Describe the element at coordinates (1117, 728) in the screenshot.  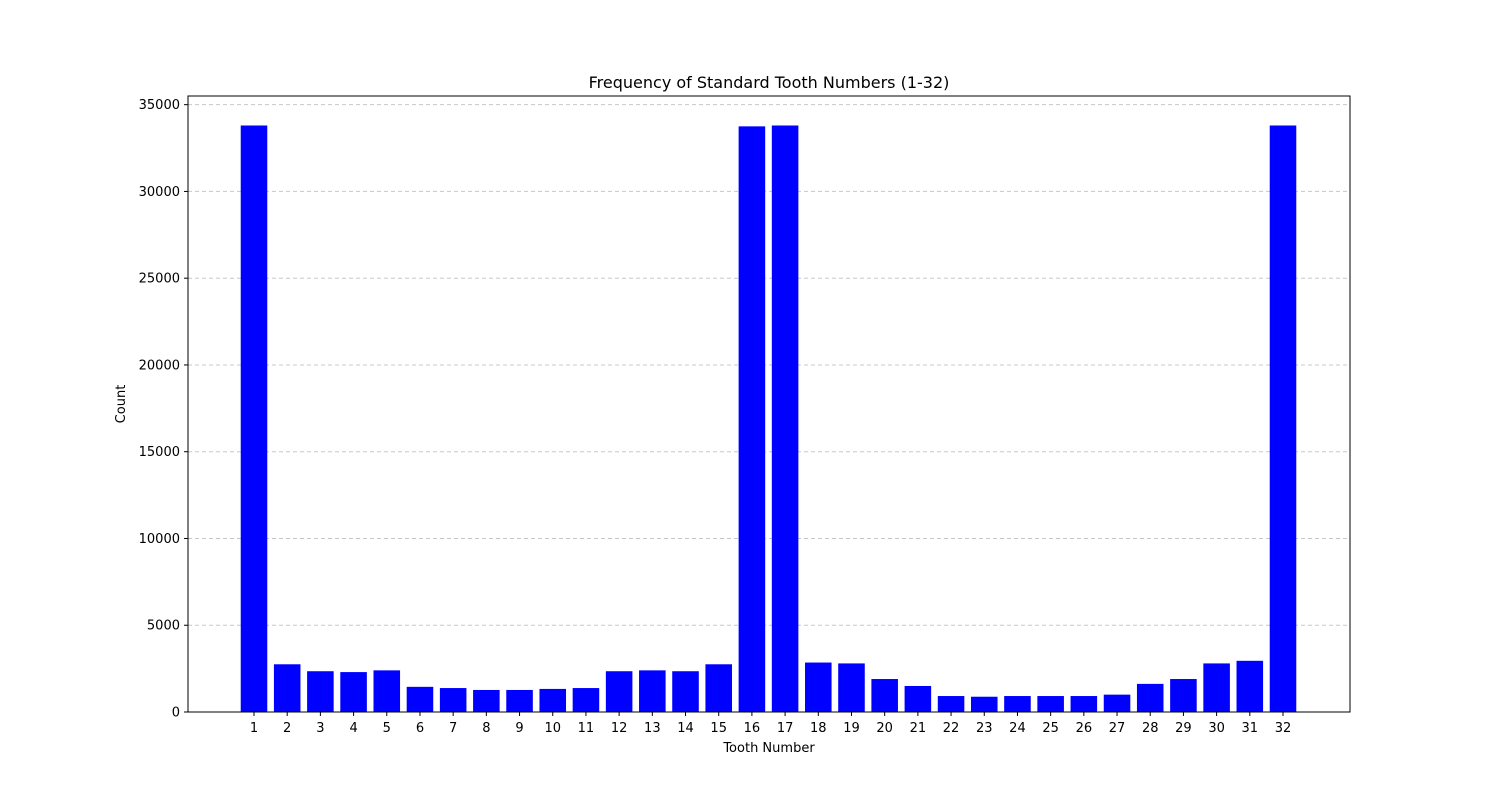
I see `x-tick-label: 27` at that location.